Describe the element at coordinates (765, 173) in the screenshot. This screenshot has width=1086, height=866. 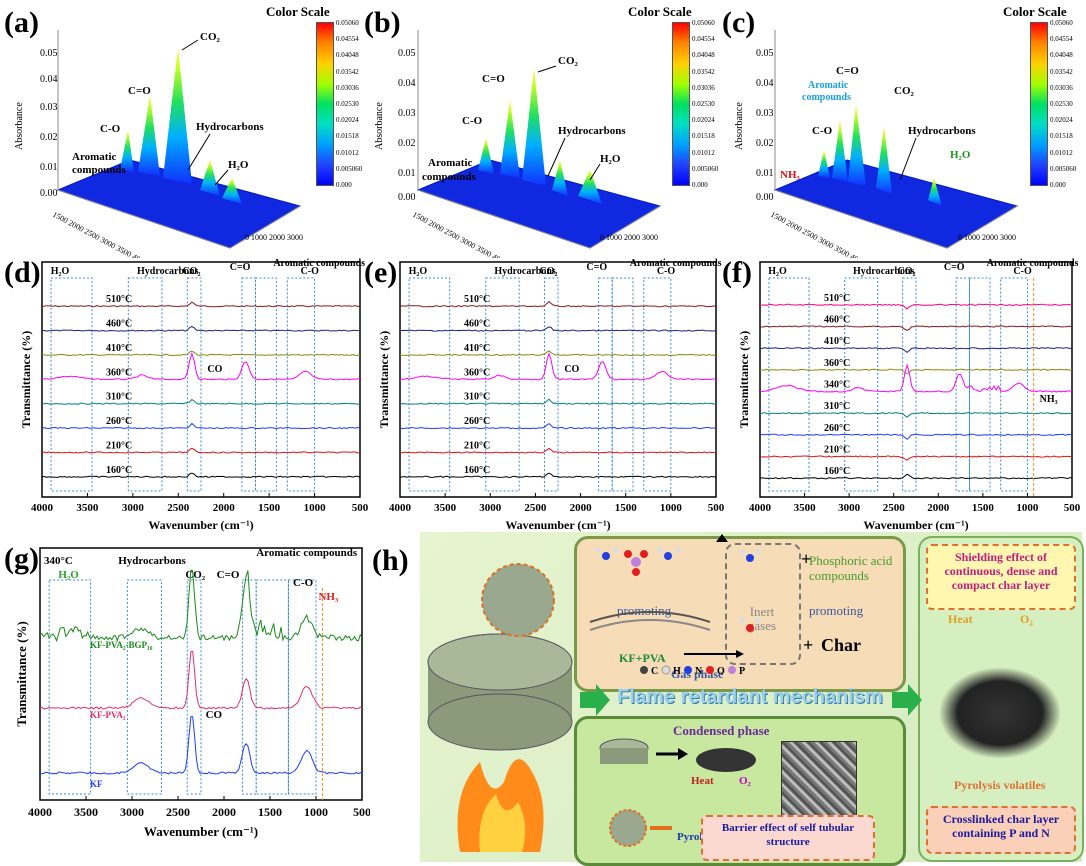
I see `svg-text: 0.01` at that location.